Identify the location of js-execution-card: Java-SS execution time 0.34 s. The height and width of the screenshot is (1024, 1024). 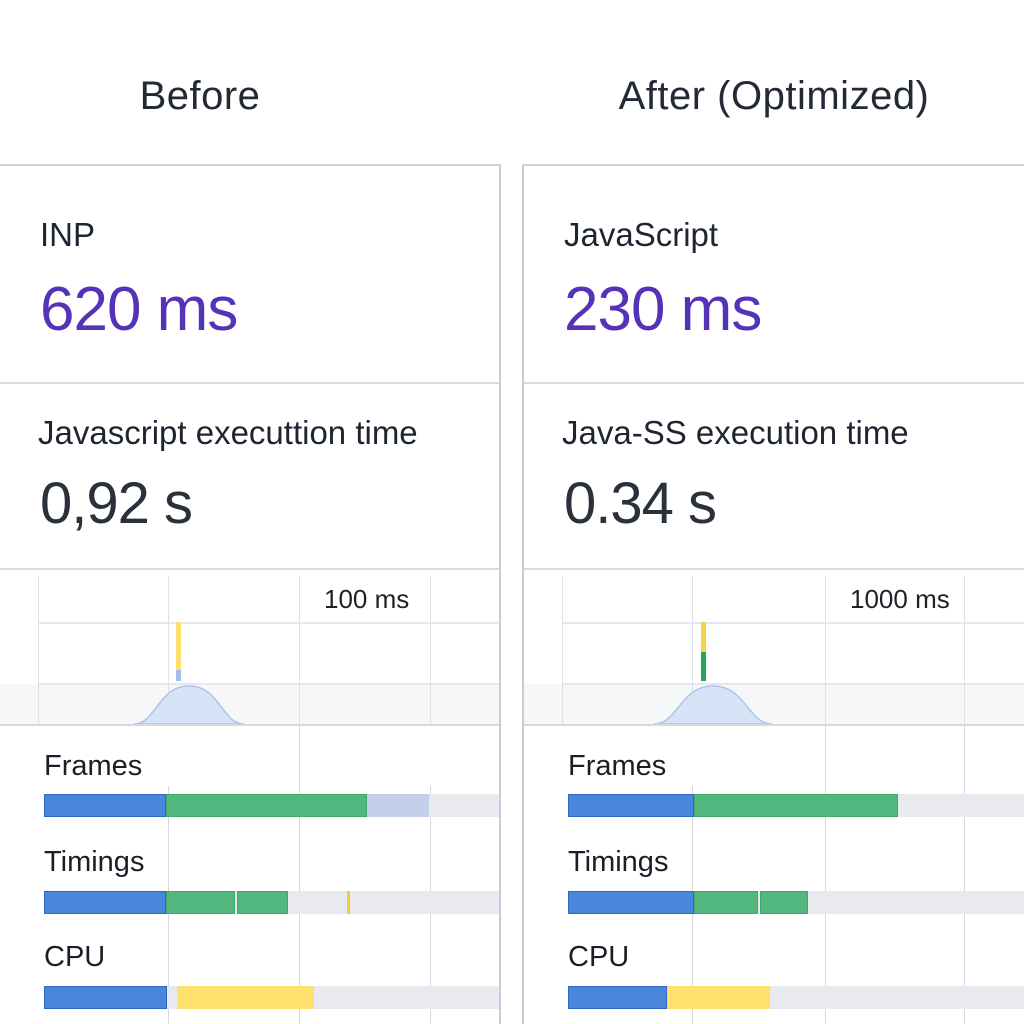
(774, 477).